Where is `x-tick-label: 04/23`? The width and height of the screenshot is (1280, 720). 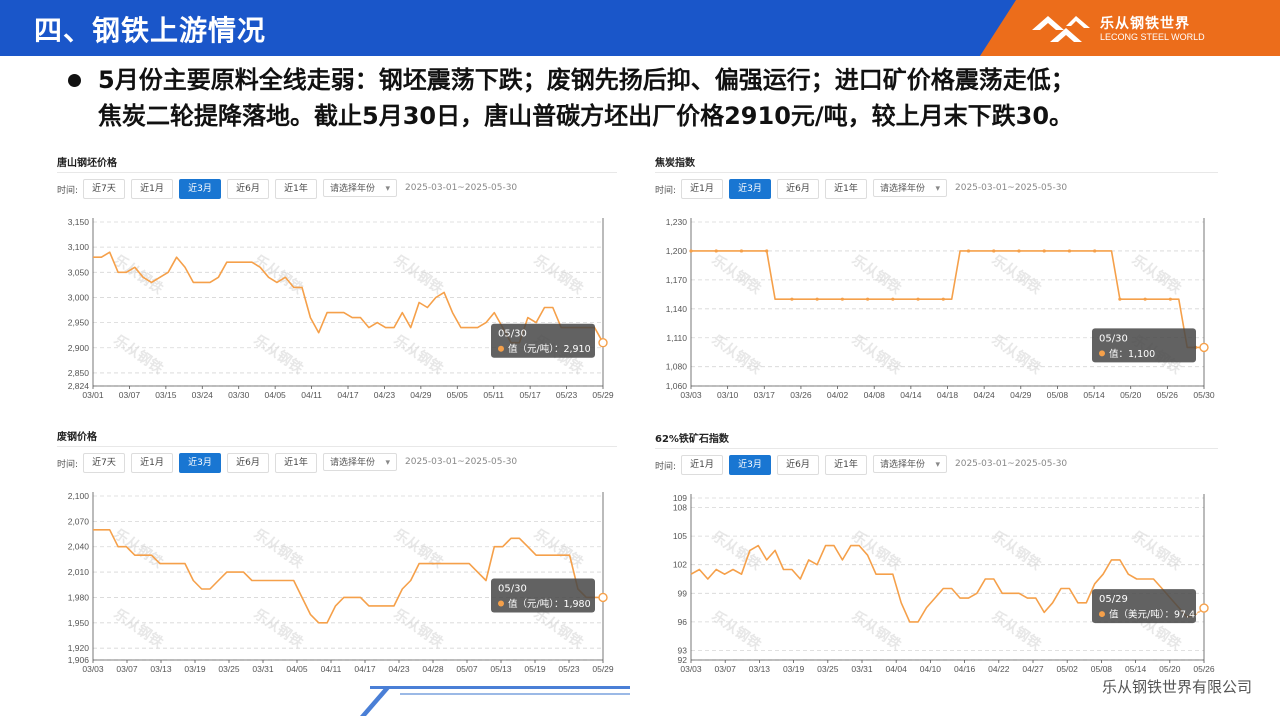
x-tick-label: 04/23 is located at coordinates (399, 669).